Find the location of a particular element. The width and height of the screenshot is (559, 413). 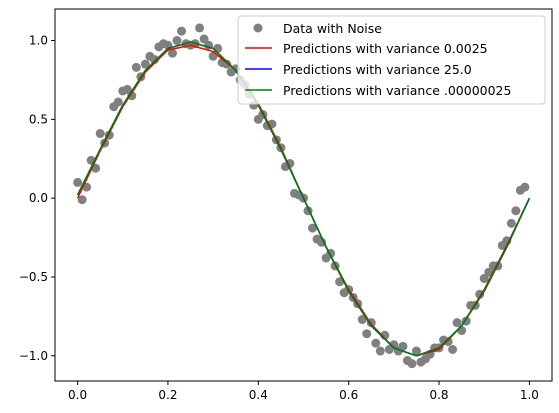

x-tick-label: 0.0 is located at coordinates (77, 395).